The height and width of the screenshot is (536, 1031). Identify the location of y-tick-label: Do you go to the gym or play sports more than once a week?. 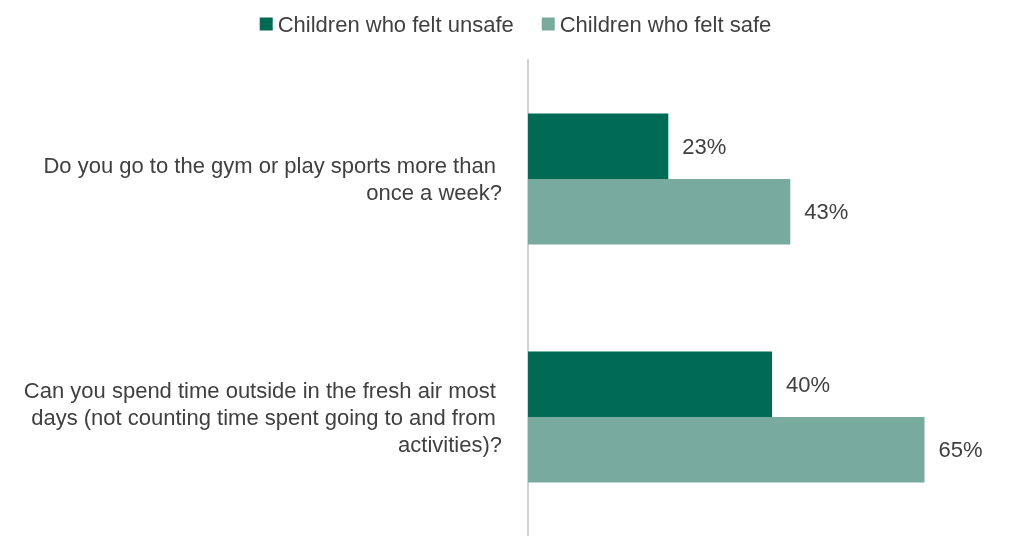
(272, 179).